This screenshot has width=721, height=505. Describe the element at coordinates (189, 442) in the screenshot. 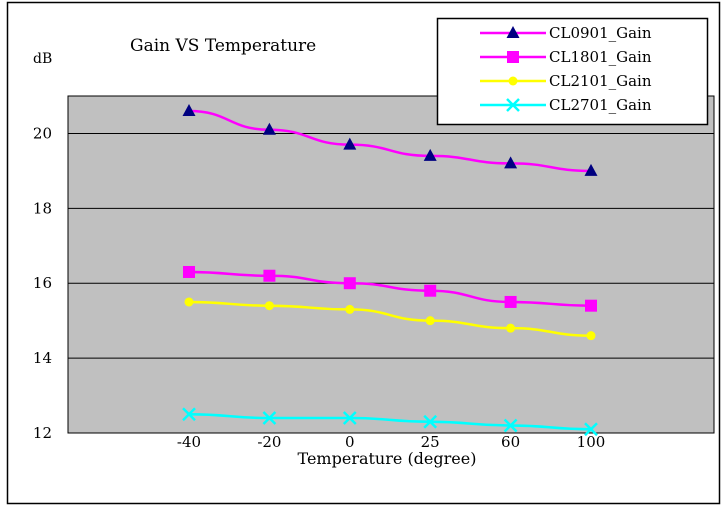

I see `x-tick-label: -40` at that location.